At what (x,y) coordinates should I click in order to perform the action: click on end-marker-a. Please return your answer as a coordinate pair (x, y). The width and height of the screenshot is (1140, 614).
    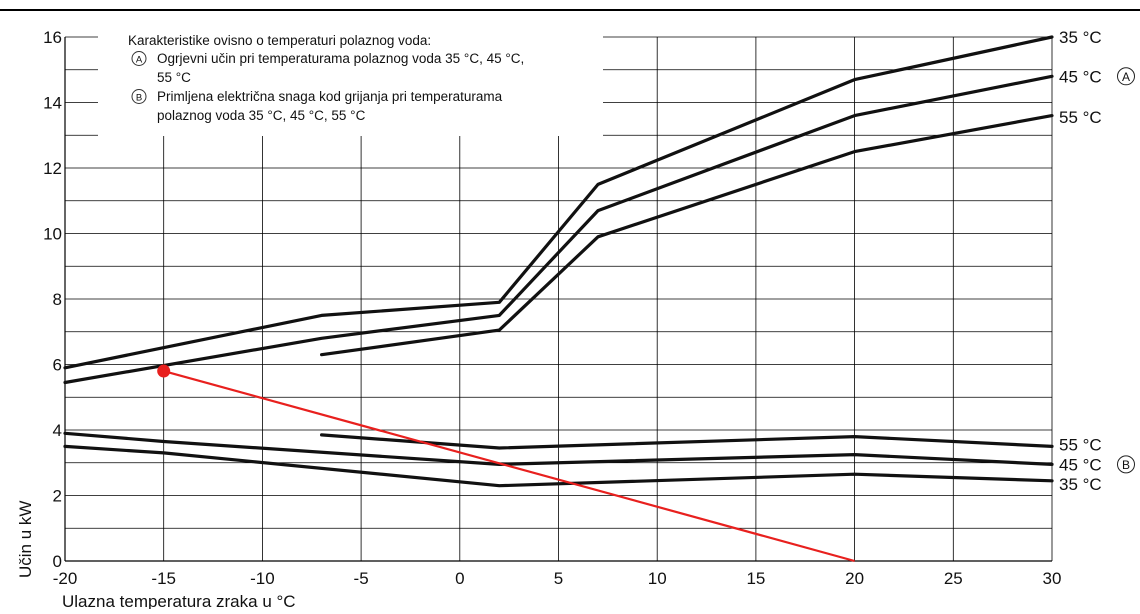
    Looking at the image, I should click on (1126, 76).